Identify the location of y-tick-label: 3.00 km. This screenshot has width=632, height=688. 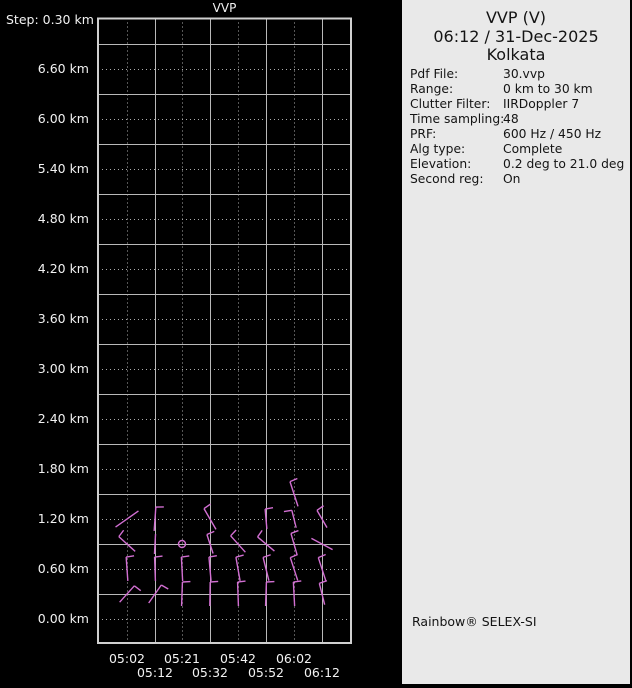
(63, 368).